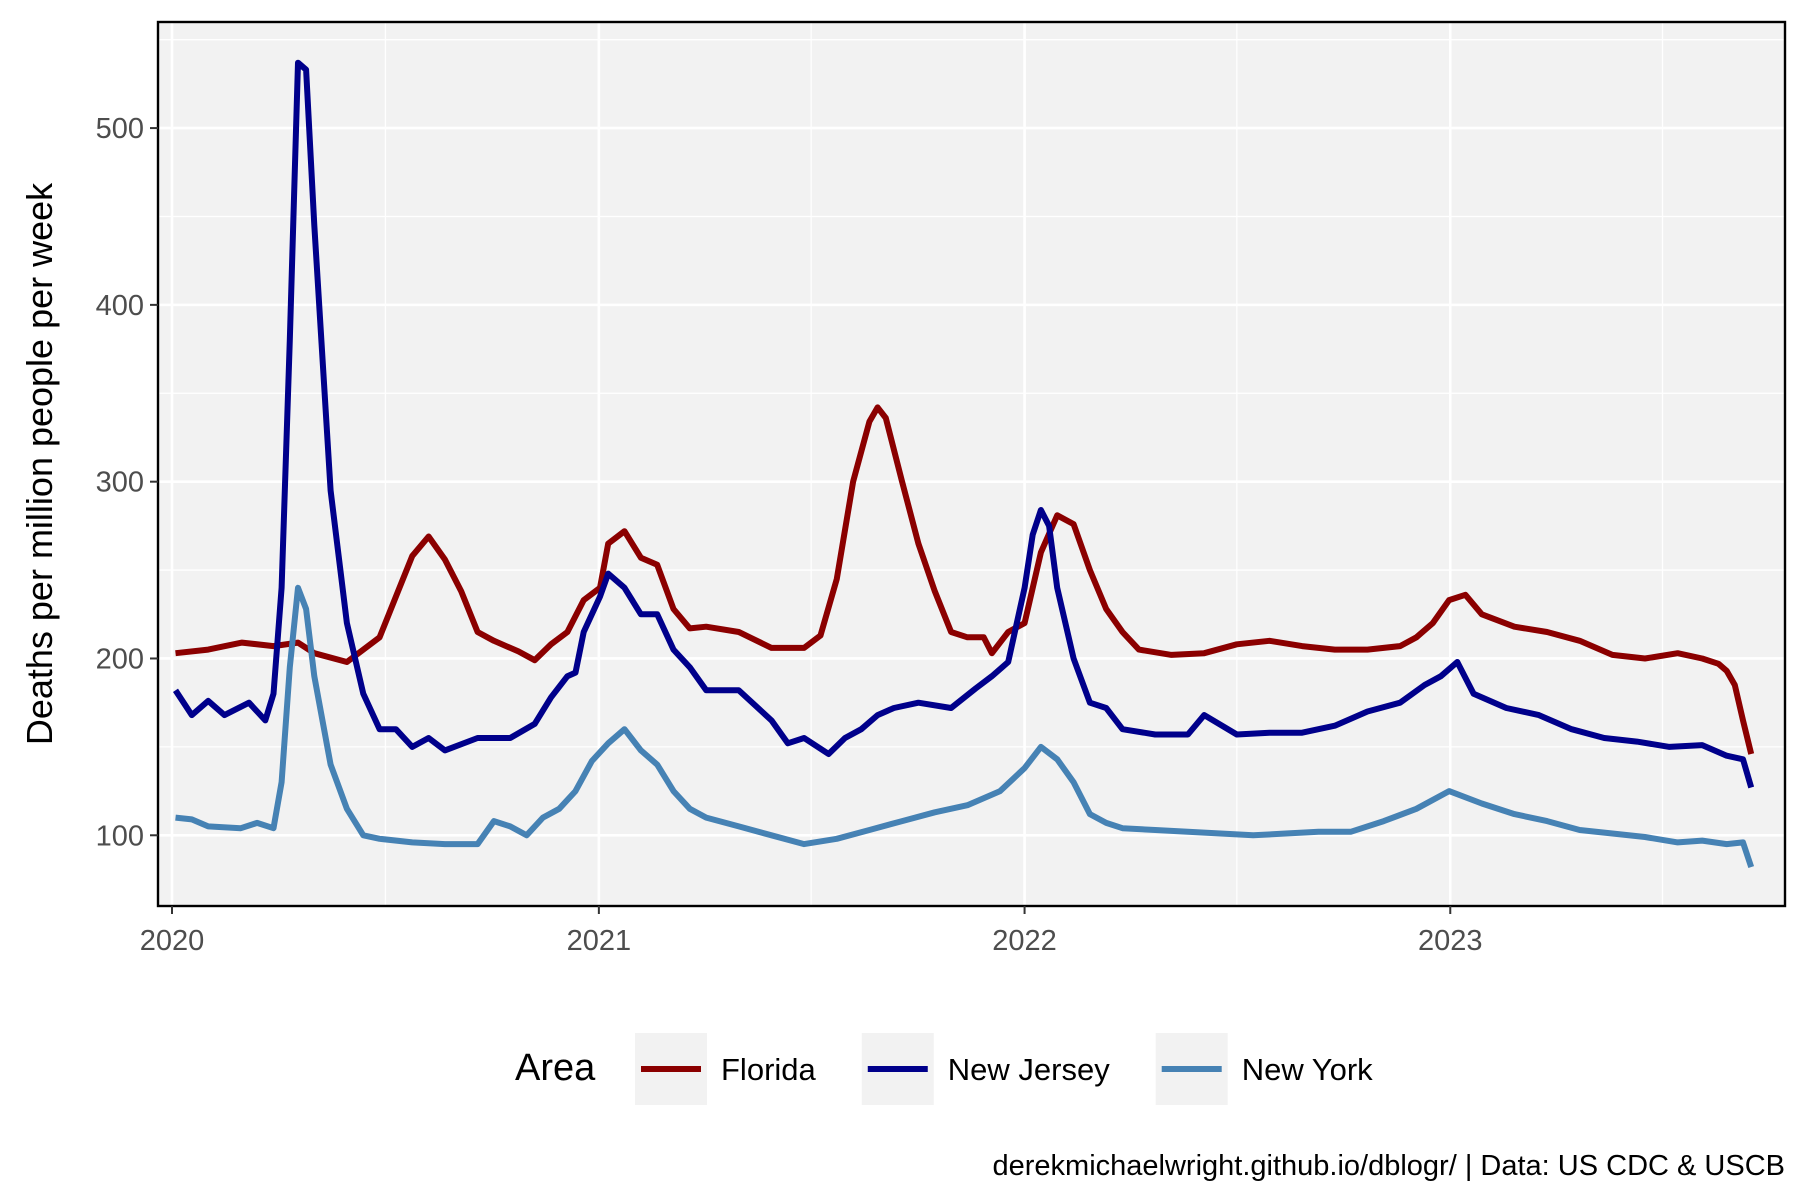 This screenshot has height=1200, width=1800. I want to click on legend-label-new-jersey: New Jersey, so click(1029, 1069).